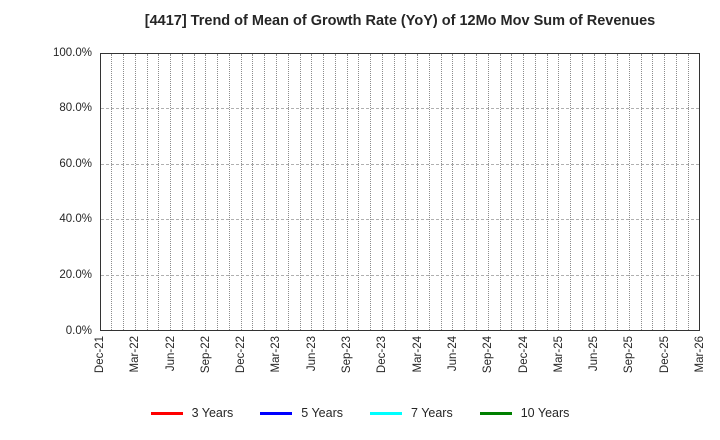 This screenshot has width=720, height=440. I want to click on x-tick-label: Dec-25, so click(664, 355).